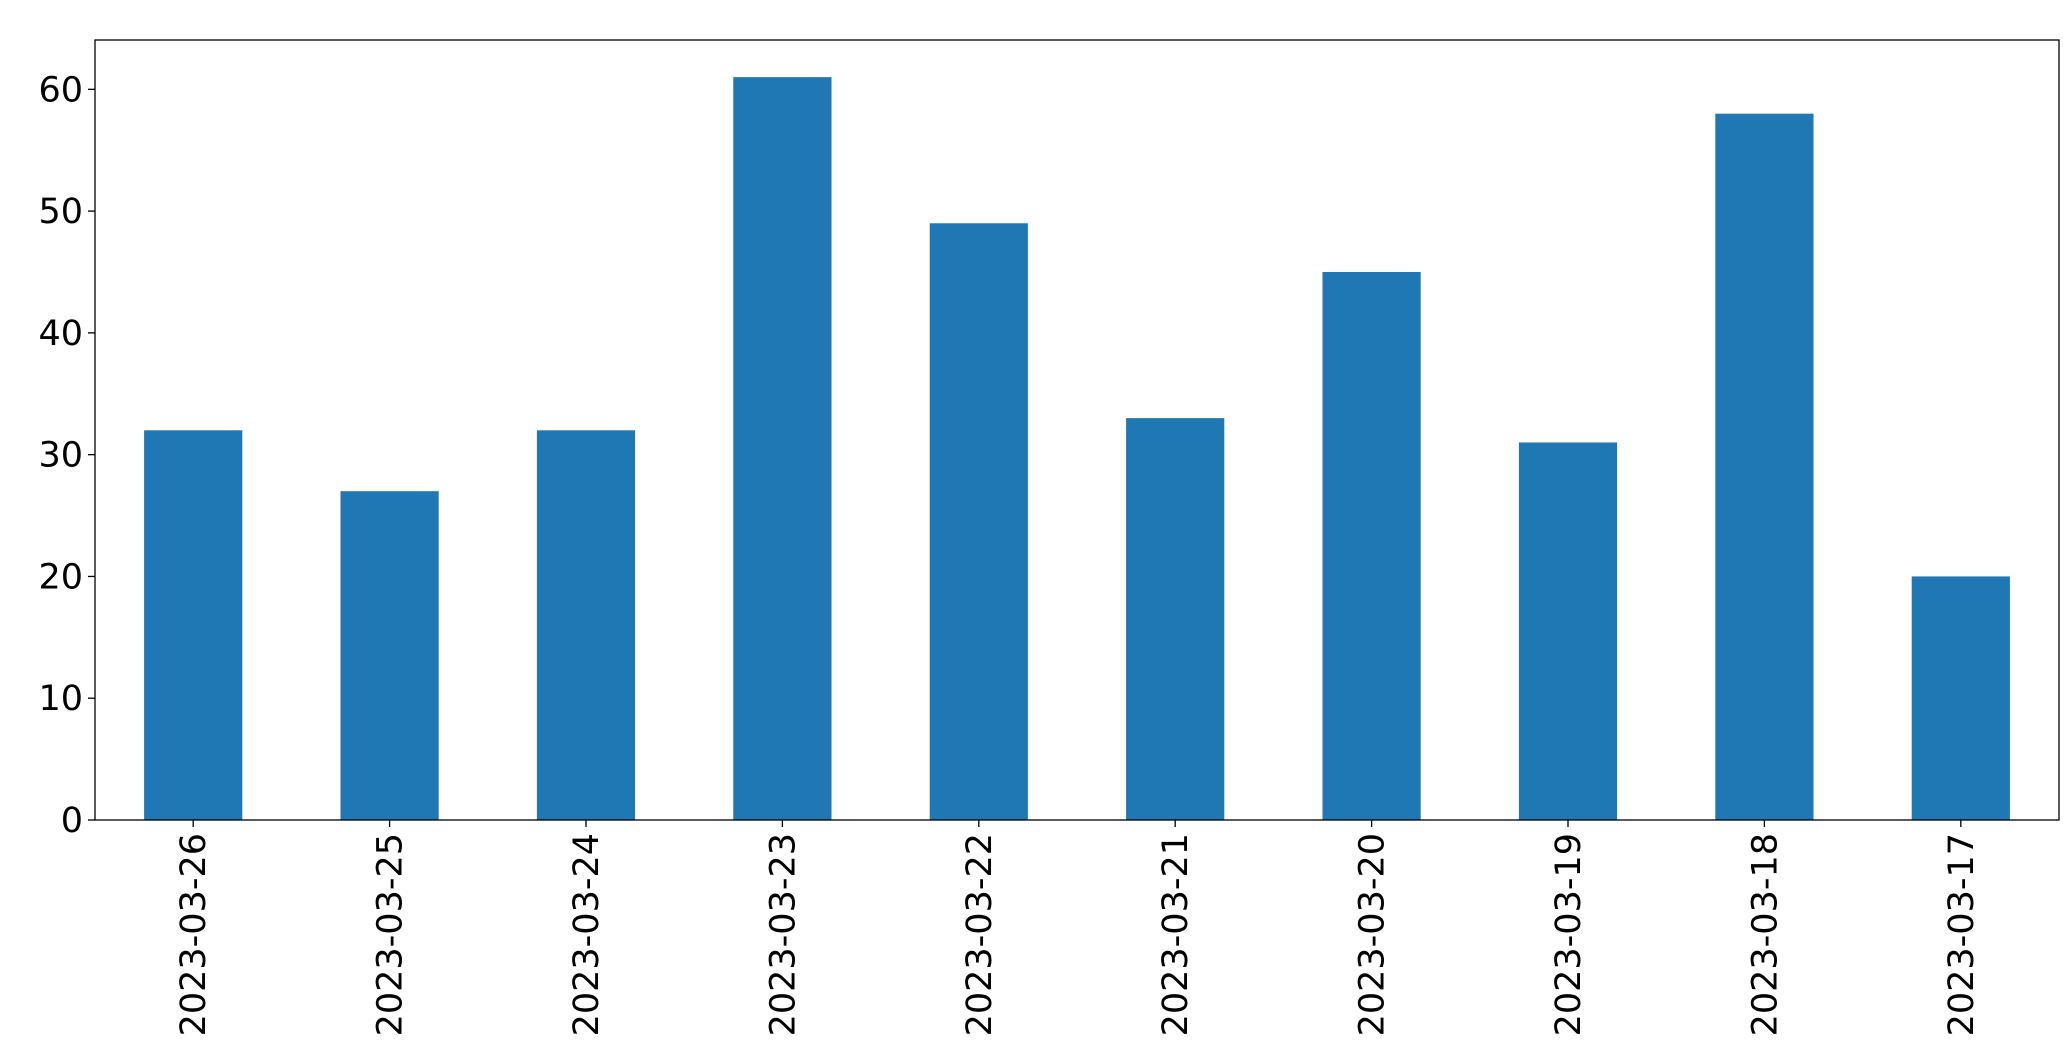 This screenshot has width=2071, height=1061. I want to click on x-tick-label: 2023-03-26, so click(194, 934).